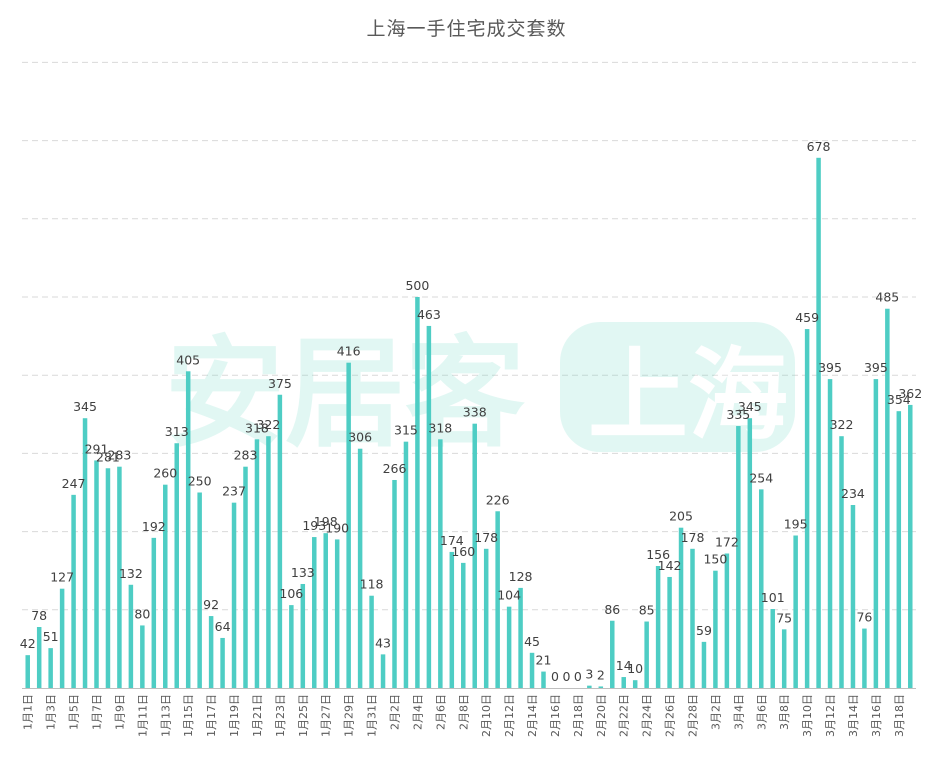 This screenshot has height=767, width=933. I want to click on bar-2月19日, so click(589, 687).